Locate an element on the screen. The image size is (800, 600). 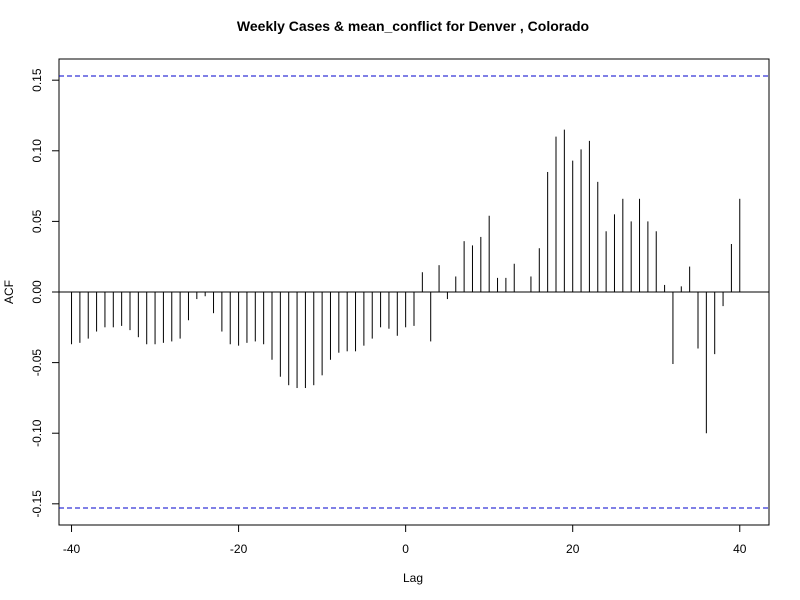
x-tick-label: -20 is located at coordinates (239, 549).